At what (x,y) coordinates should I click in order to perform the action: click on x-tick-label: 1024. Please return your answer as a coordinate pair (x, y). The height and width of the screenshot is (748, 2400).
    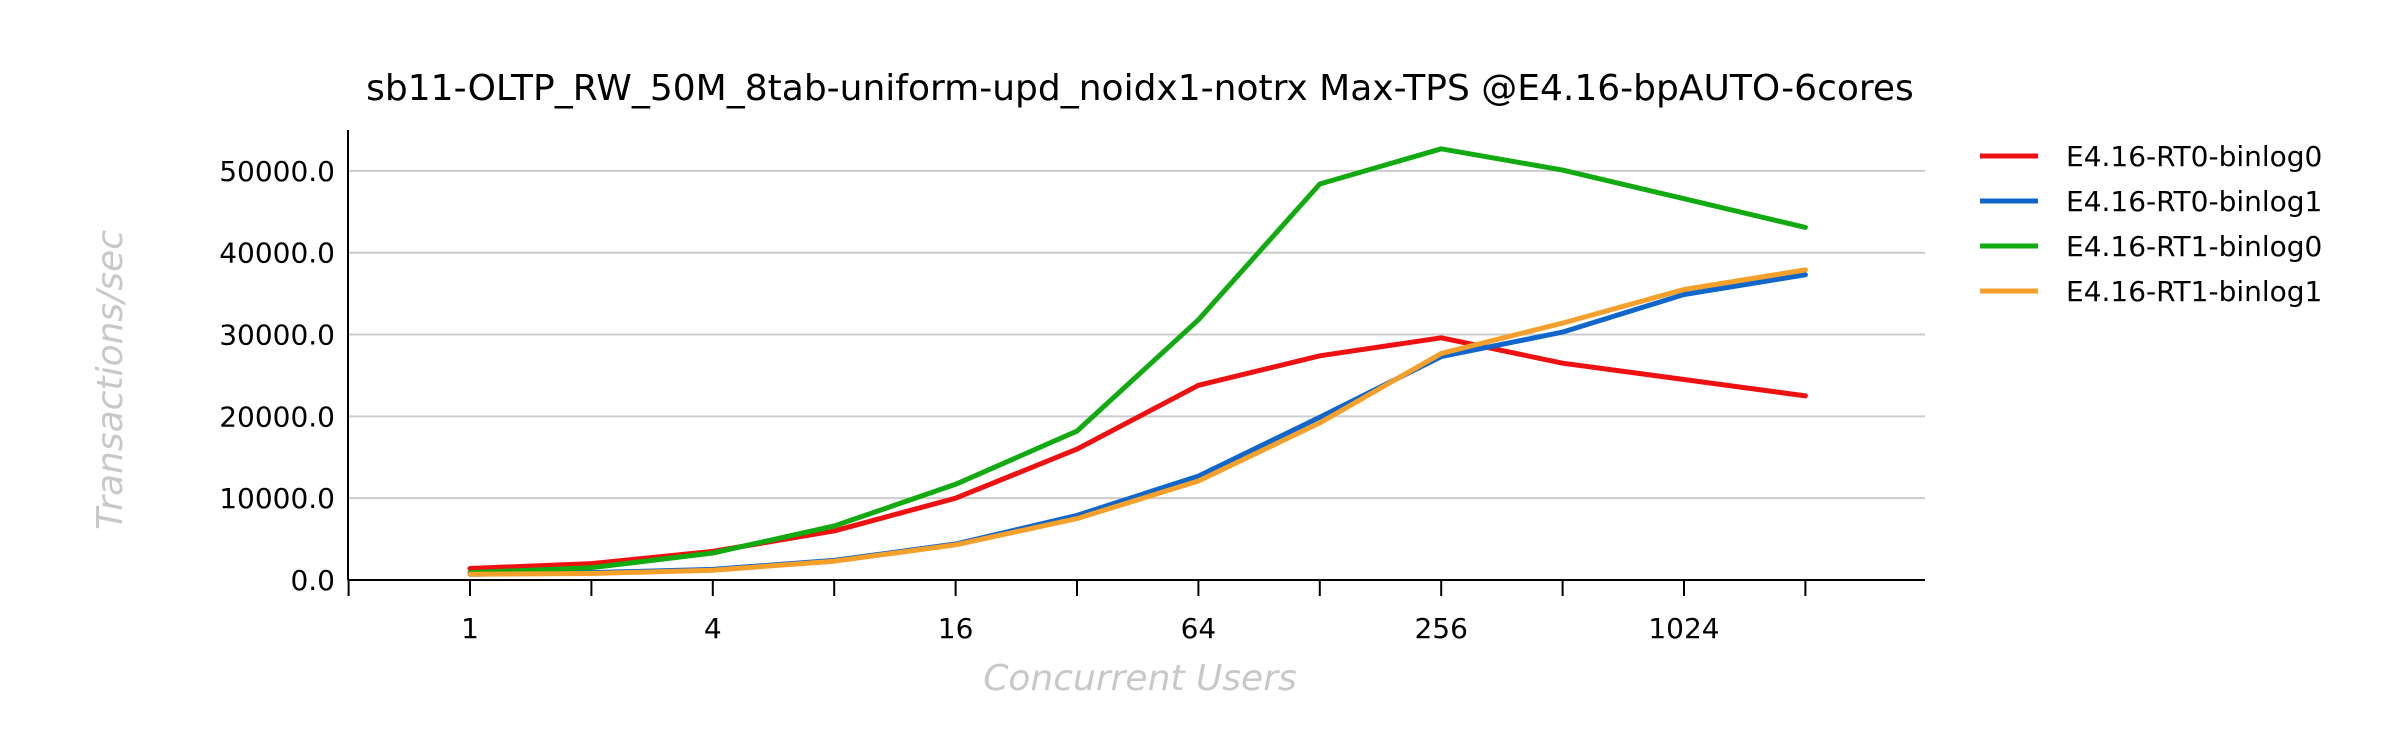
    Looking at the image, I should click on (1683, 628).